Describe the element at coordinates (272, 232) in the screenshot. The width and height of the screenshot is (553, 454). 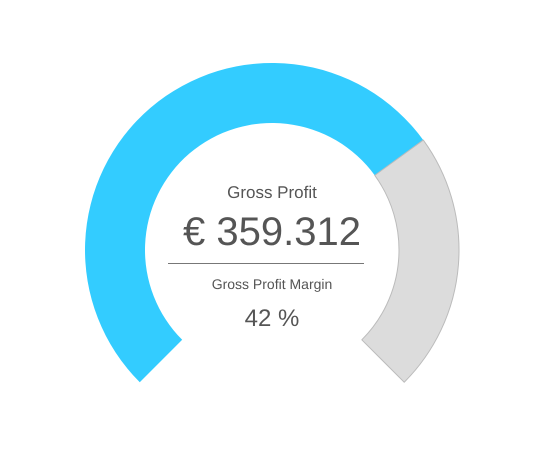
I see `text: € 359.312` at that location.